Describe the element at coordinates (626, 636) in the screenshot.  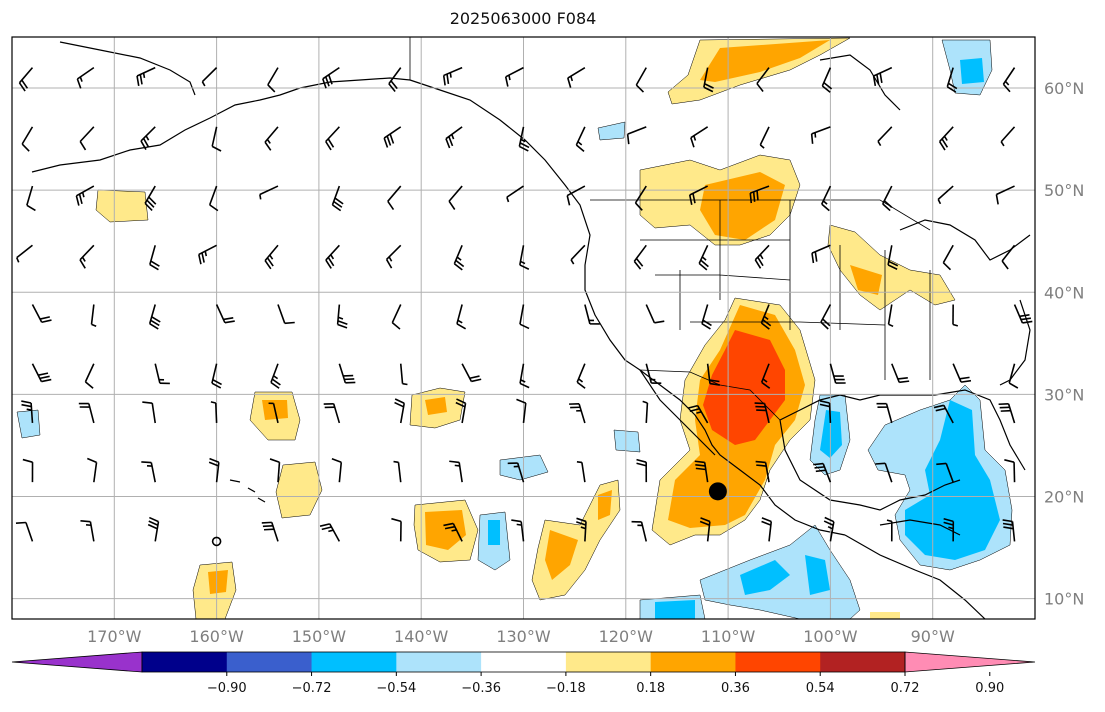
I see `longitude-label: 120°W` at that location.